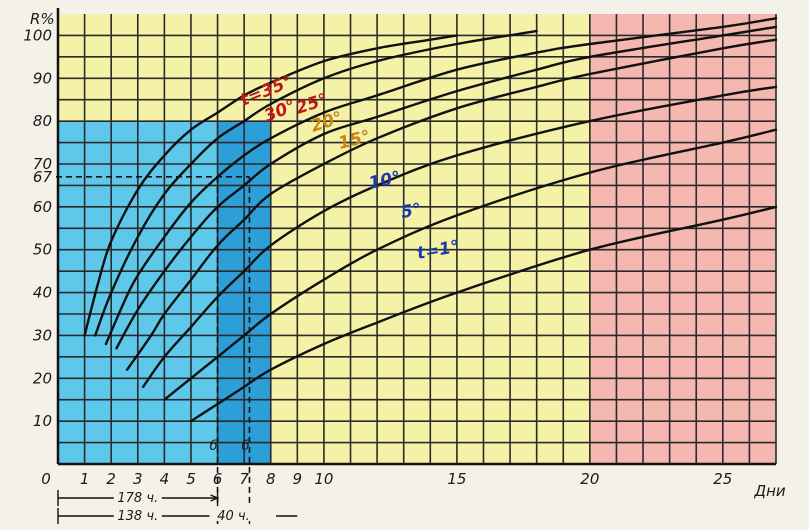 This screenshot has height=530, width=809. Describe the element at coordinates (42, 335) in the screenshot. I see `y-tick-label: 30` at that location.